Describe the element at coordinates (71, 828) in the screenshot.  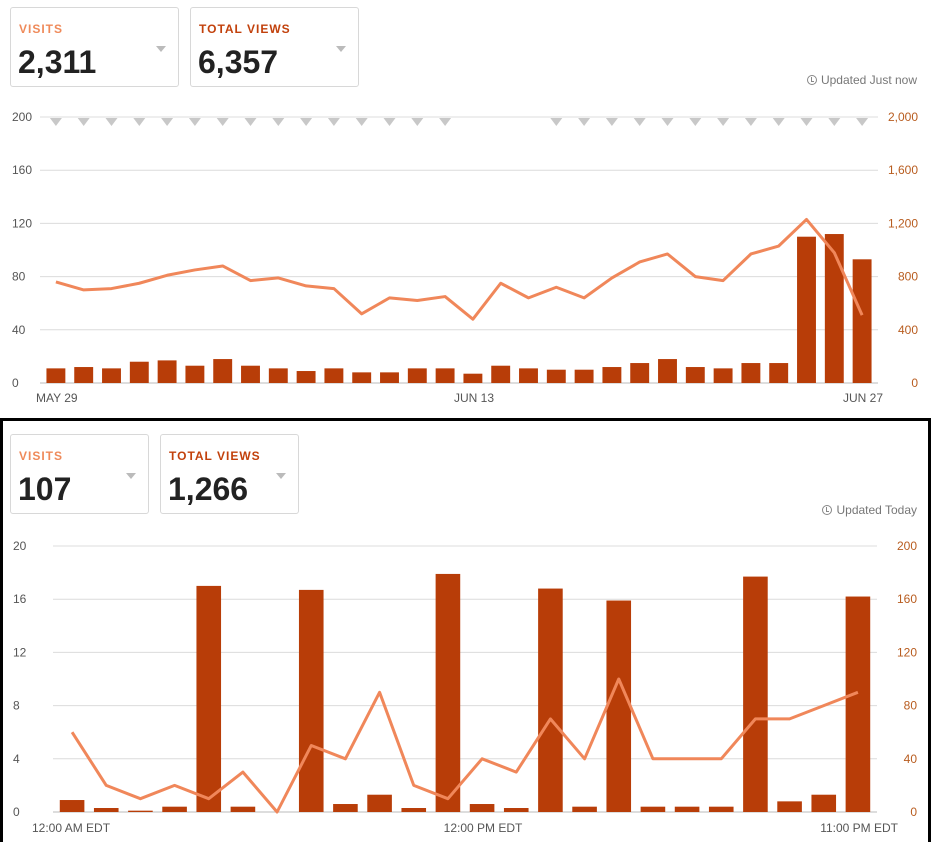
I see `x-axis-tick: 12:00 AM EDT` at that location.